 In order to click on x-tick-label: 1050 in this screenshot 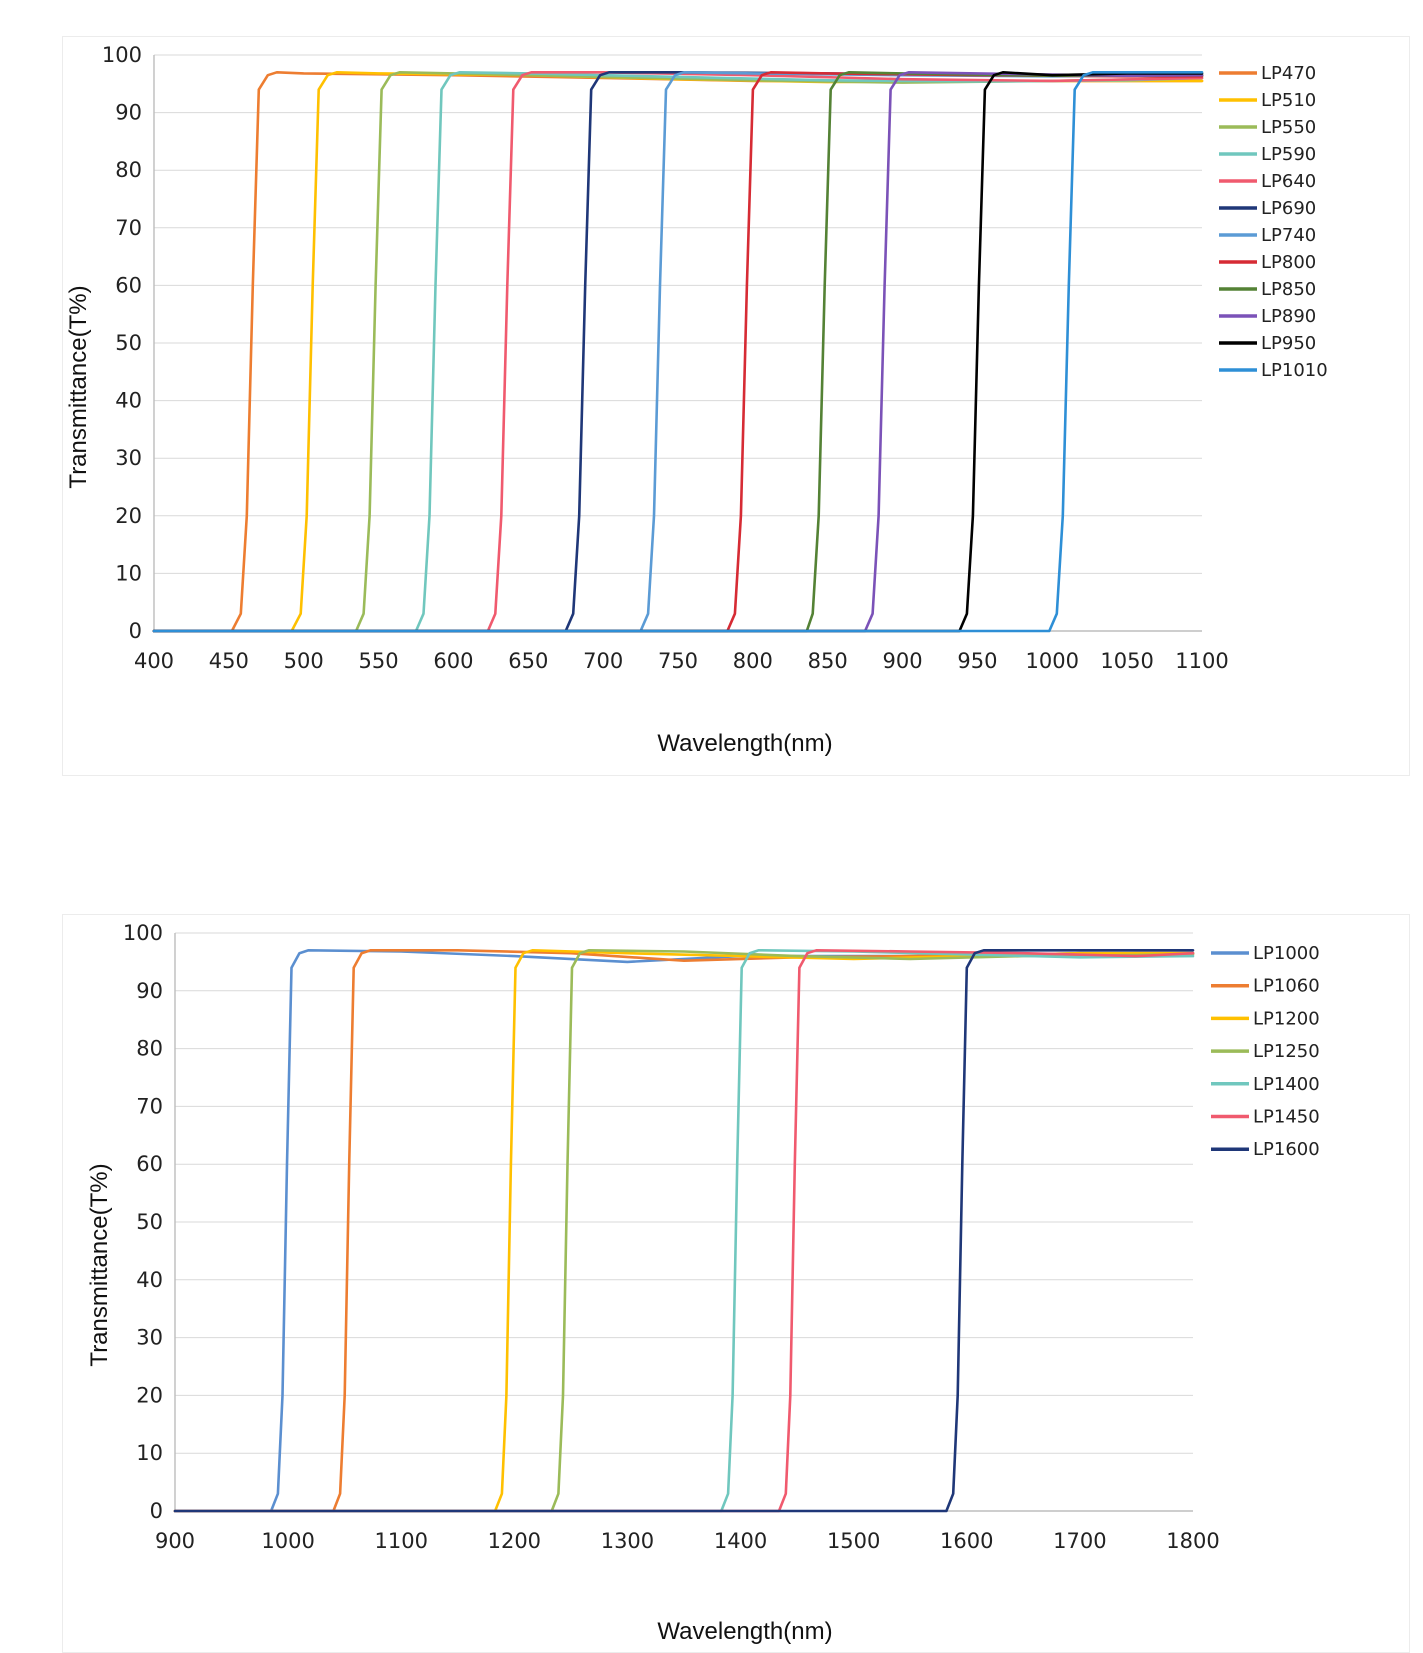, I will do `click(1126, 661)`.